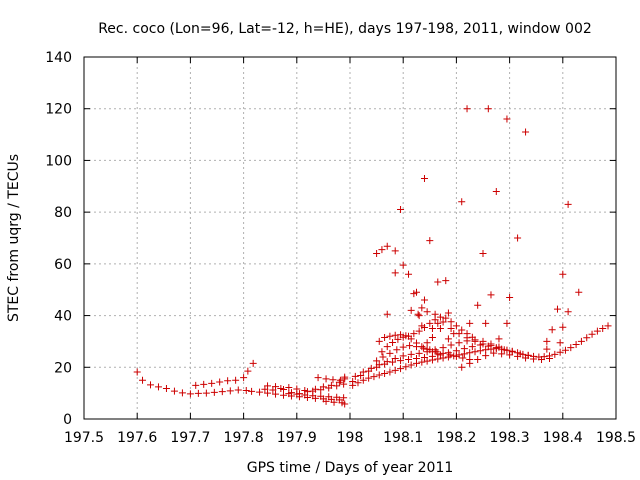 This screenshot has width=640, height=480. What do you see at coordinates (58, 110) in the screenshot?
I see `y-tick-label: 120` at bounding box center [58, 110].